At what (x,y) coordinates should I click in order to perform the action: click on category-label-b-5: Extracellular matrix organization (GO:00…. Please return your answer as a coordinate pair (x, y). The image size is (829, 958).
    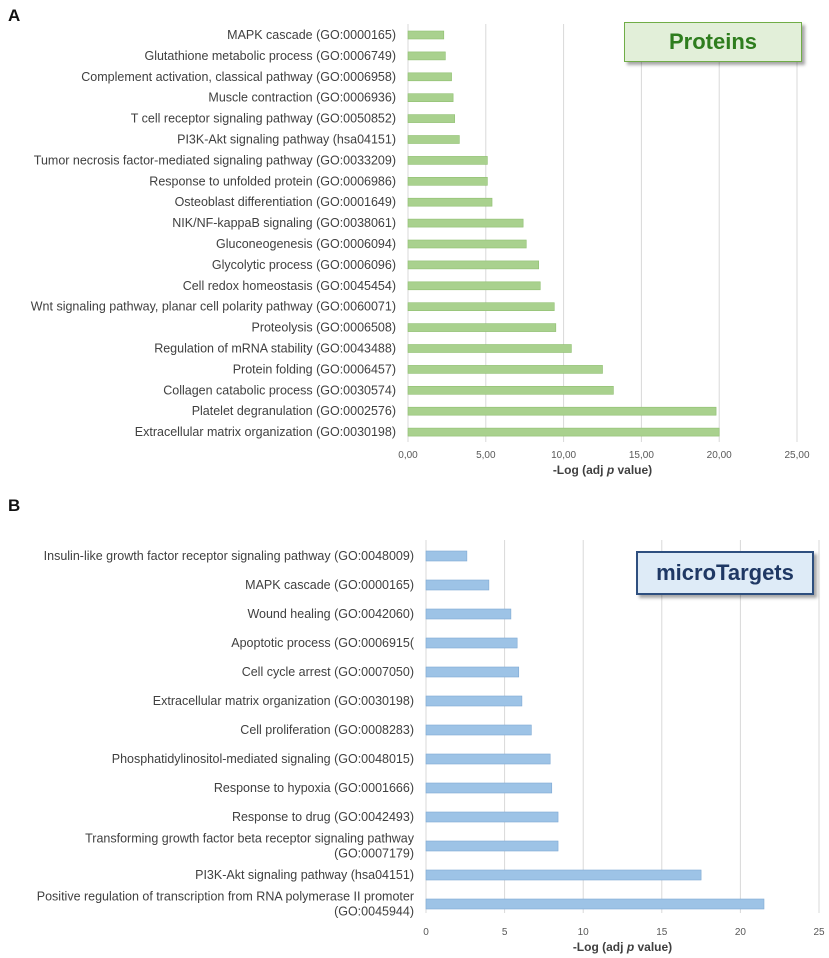
    Looking at the image, I should click on (283, 701).